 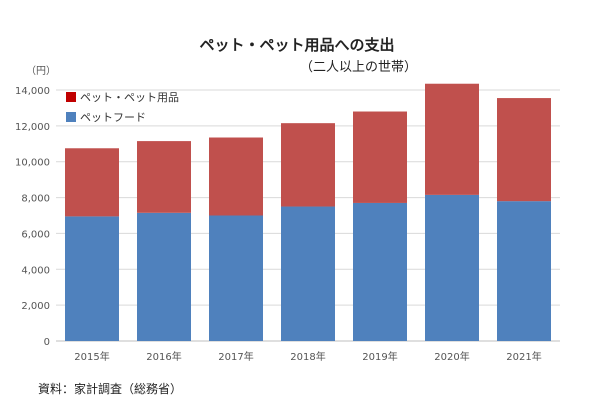 I want to click on x-tick-labels: 2015年 2016年 2017年 2018年 2019年 2020年 2021年, so click(x=307, y=356).